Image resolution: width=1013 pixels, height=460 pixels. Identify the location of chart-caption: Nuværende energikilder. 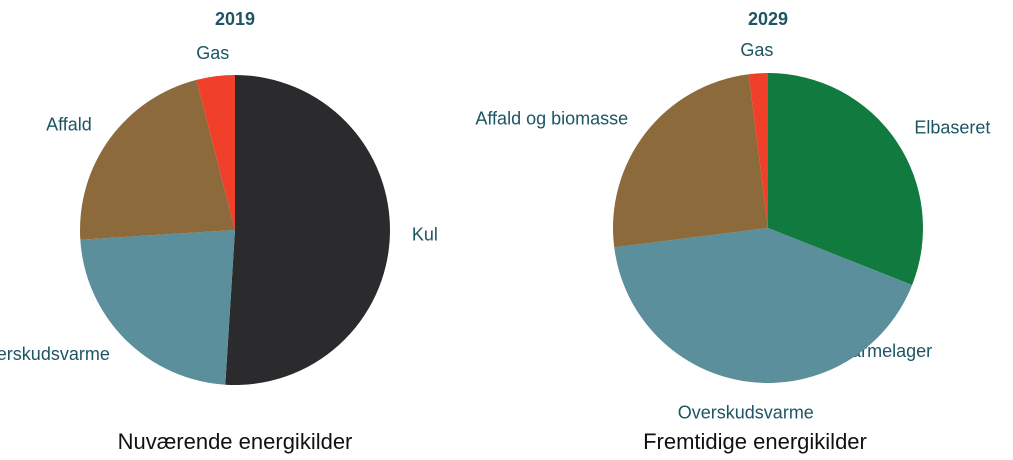
(235, 441).